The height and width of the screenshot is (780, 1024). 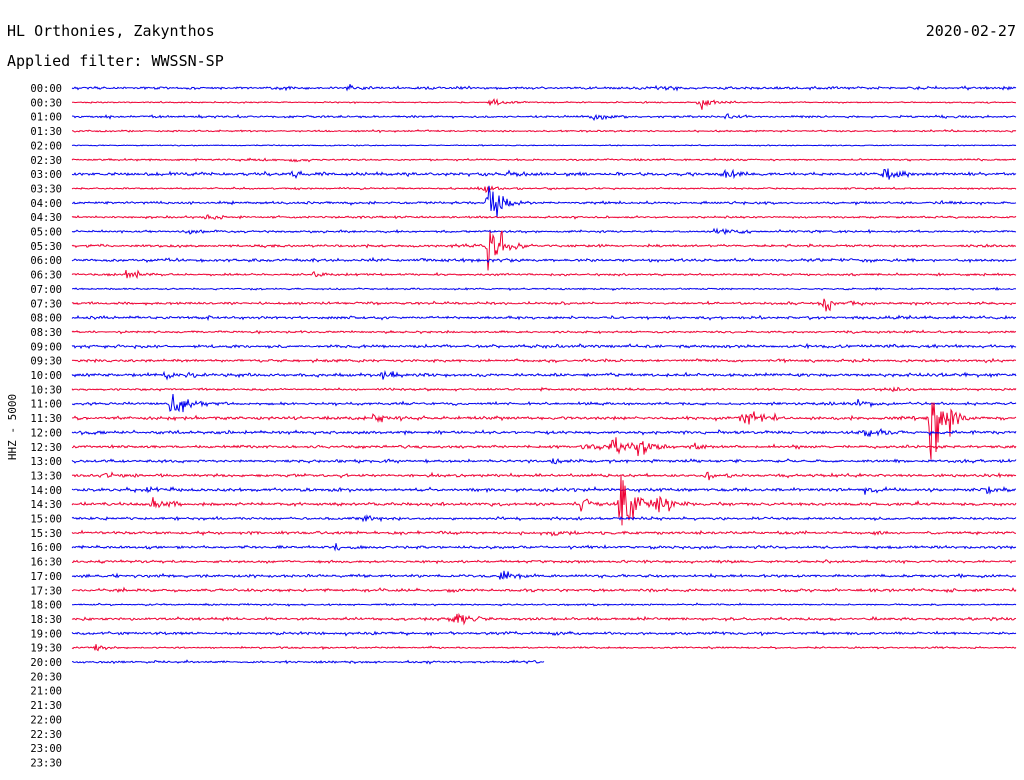 I want to click on time-tick-label: 10:30, so click(x=46, y=390).